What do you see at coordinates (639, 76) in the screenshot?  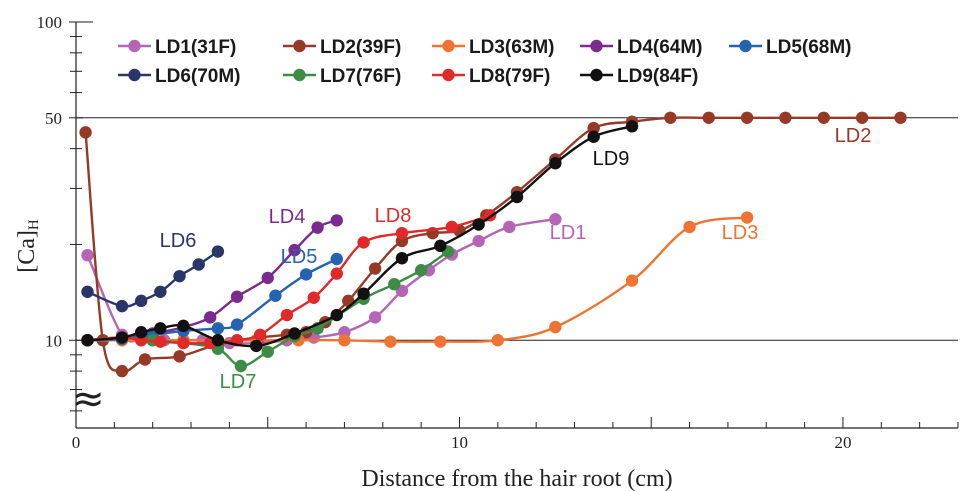 I see `legend-item-ld9: LD9(84F)` at bounding box center [639, 76].